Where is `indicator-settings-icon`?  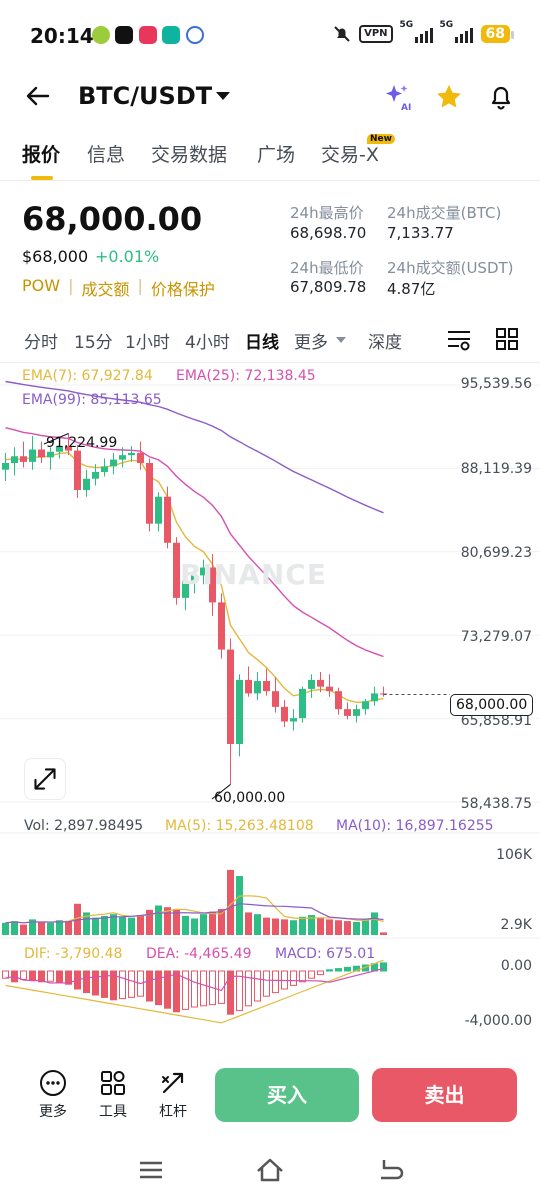
indicator-settings-icon is located at coordinates (459, 339).